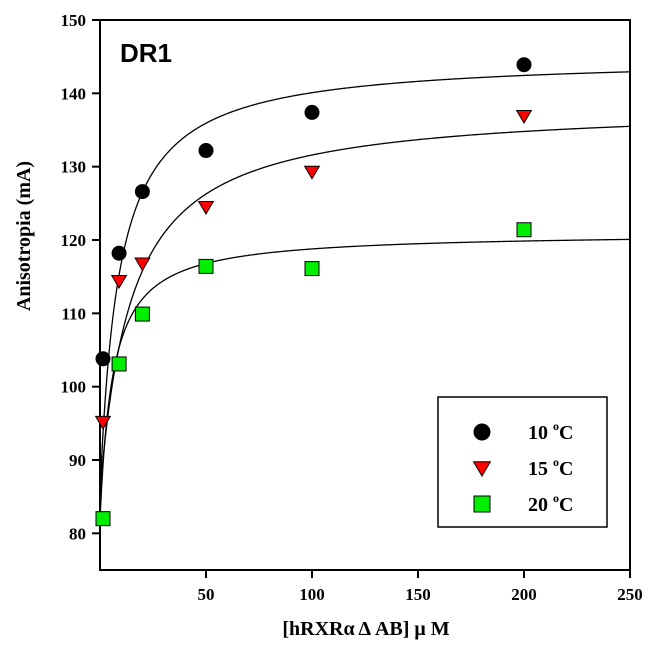 The image size is (651, 645). Describe the element at coordinates (146, 53) in the screenshot. I see `panel-label: DR1` at that location.